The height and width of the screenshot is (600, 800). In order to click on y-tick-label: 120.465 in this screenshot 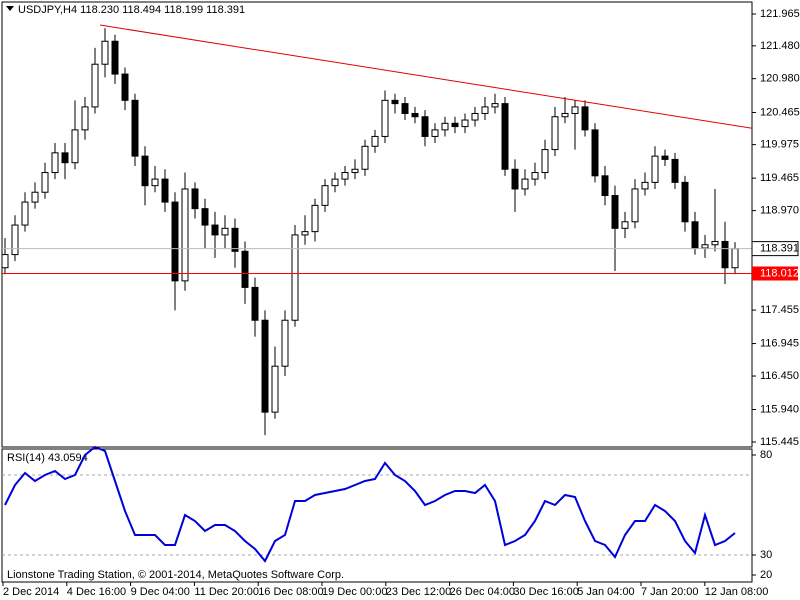, I will do `click(780, 112)`.